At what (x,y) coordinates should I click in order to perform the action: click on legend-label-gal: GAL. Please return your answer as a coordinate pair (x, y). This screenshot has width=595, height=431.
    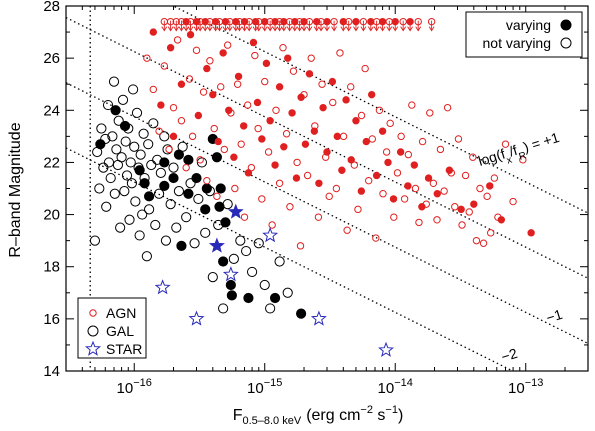
    Looking at the image, I should click on (120, 331).